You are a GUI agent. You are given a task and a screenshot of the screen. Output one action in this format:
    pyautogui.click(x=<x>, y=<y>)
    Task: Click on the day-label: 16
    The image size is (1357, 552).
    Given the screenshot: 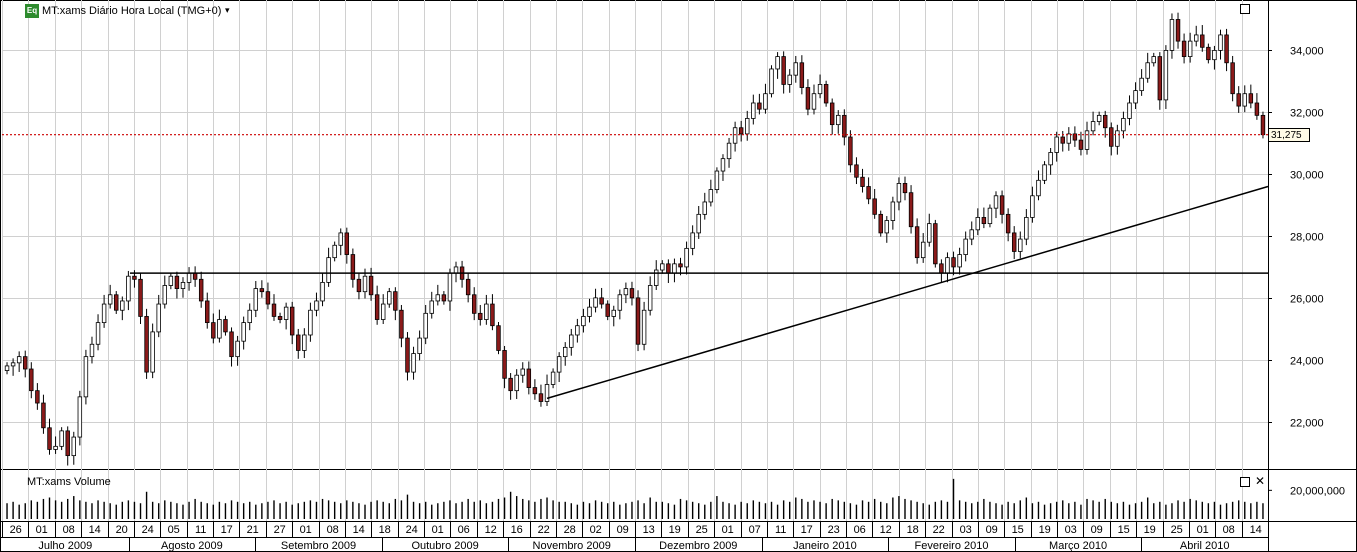 What is the action you would take?
    pyautogui.click(x=517, y=530)
    